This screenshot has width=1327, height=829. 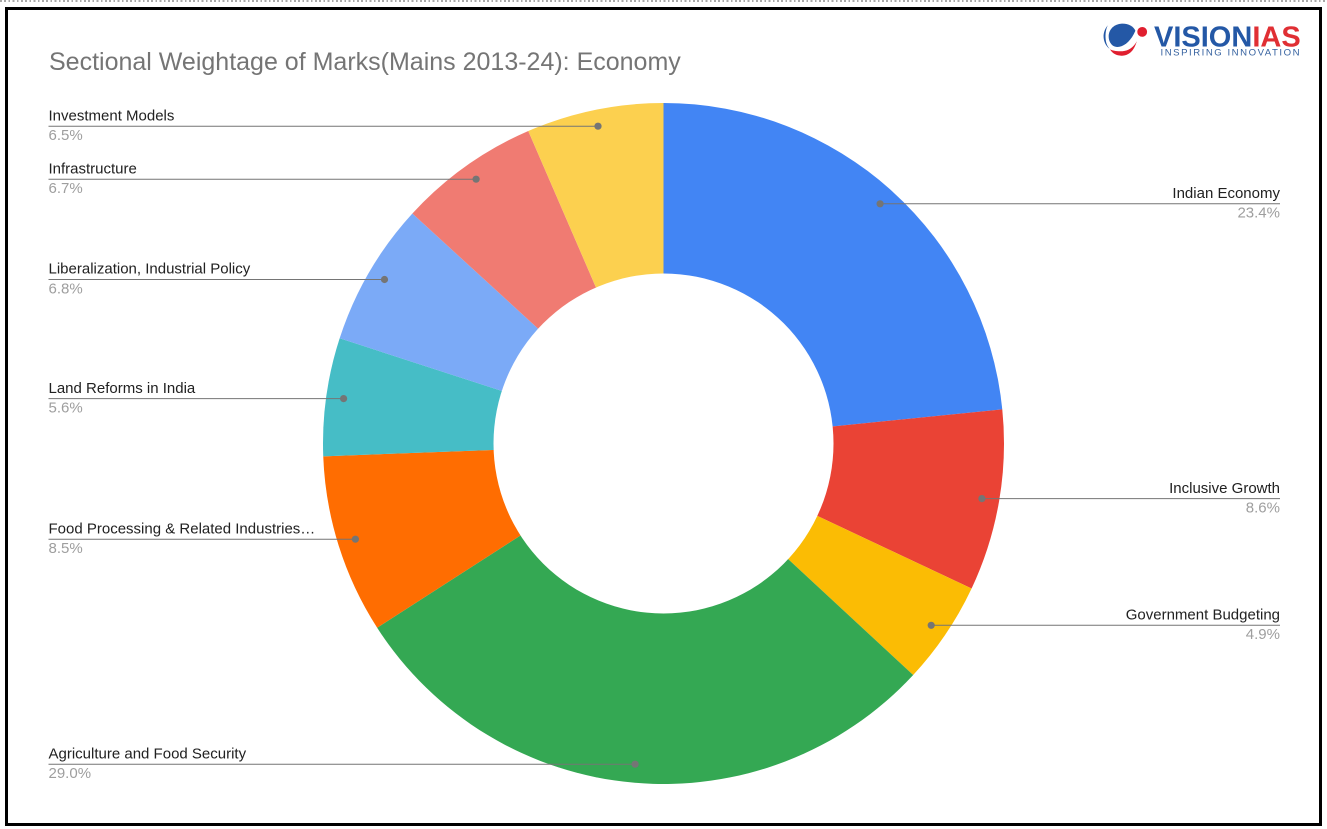 I want to click on svg-text: 23.4%, so click(x=1258, y=213).